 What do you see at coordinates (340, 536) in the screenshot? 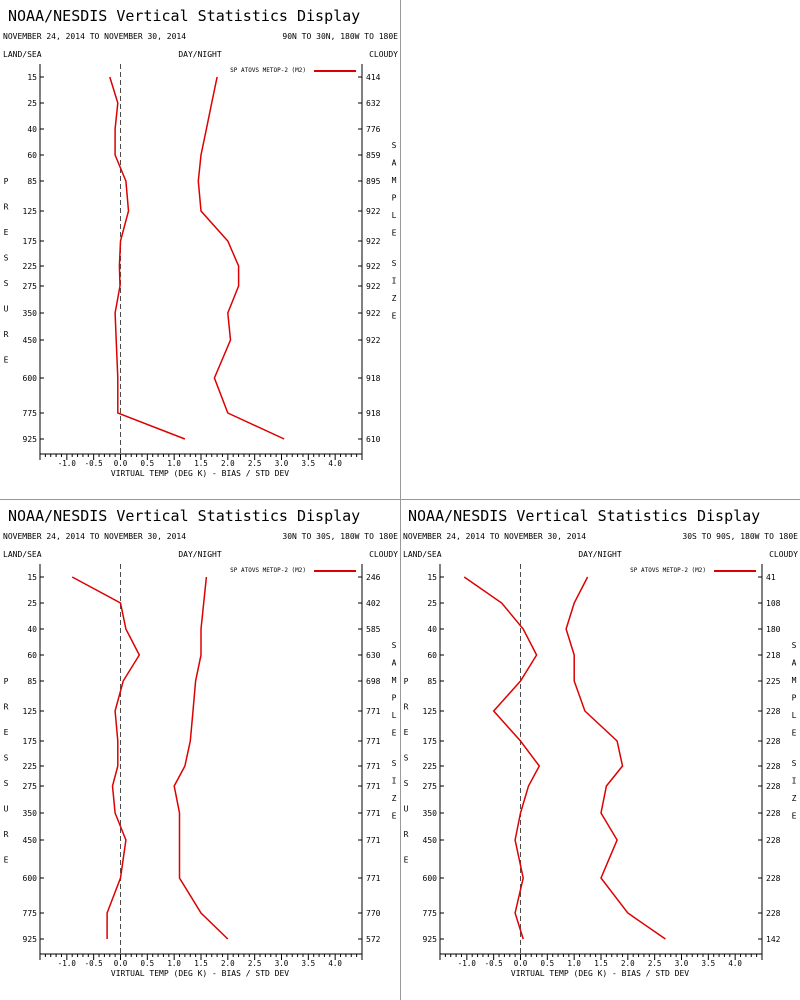
I see `region-label: 30N TO 30S, 180W TO 180E` at bounding box center [340, 536].